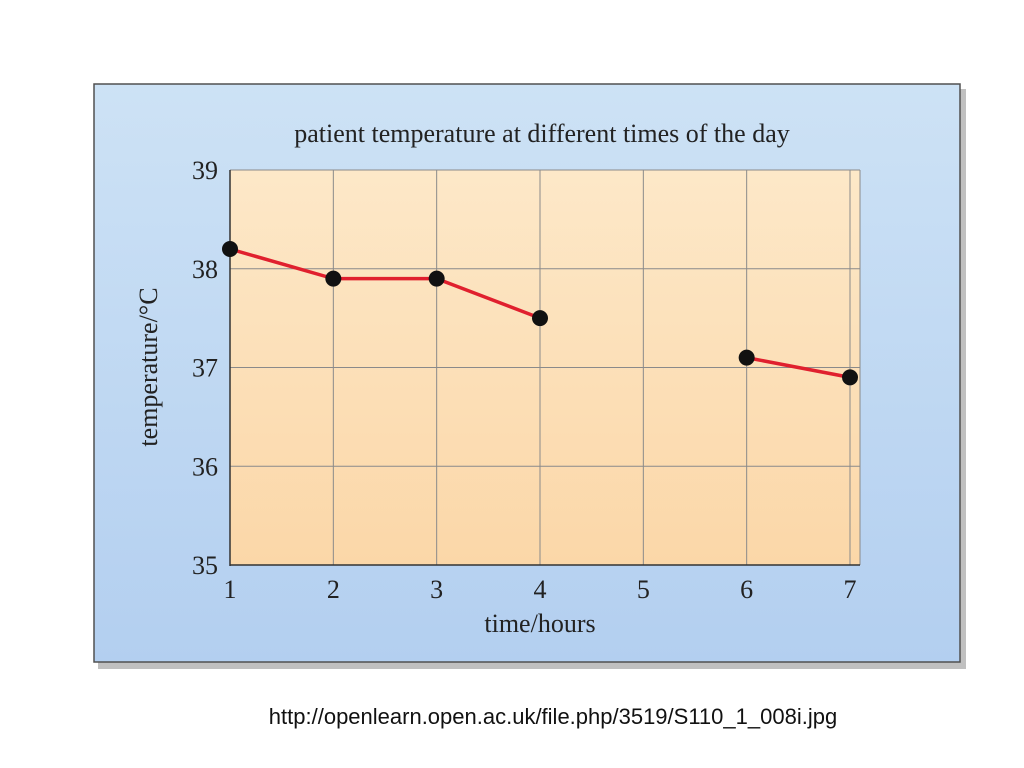  I want to click on data-point-x7, so click(850, 377).